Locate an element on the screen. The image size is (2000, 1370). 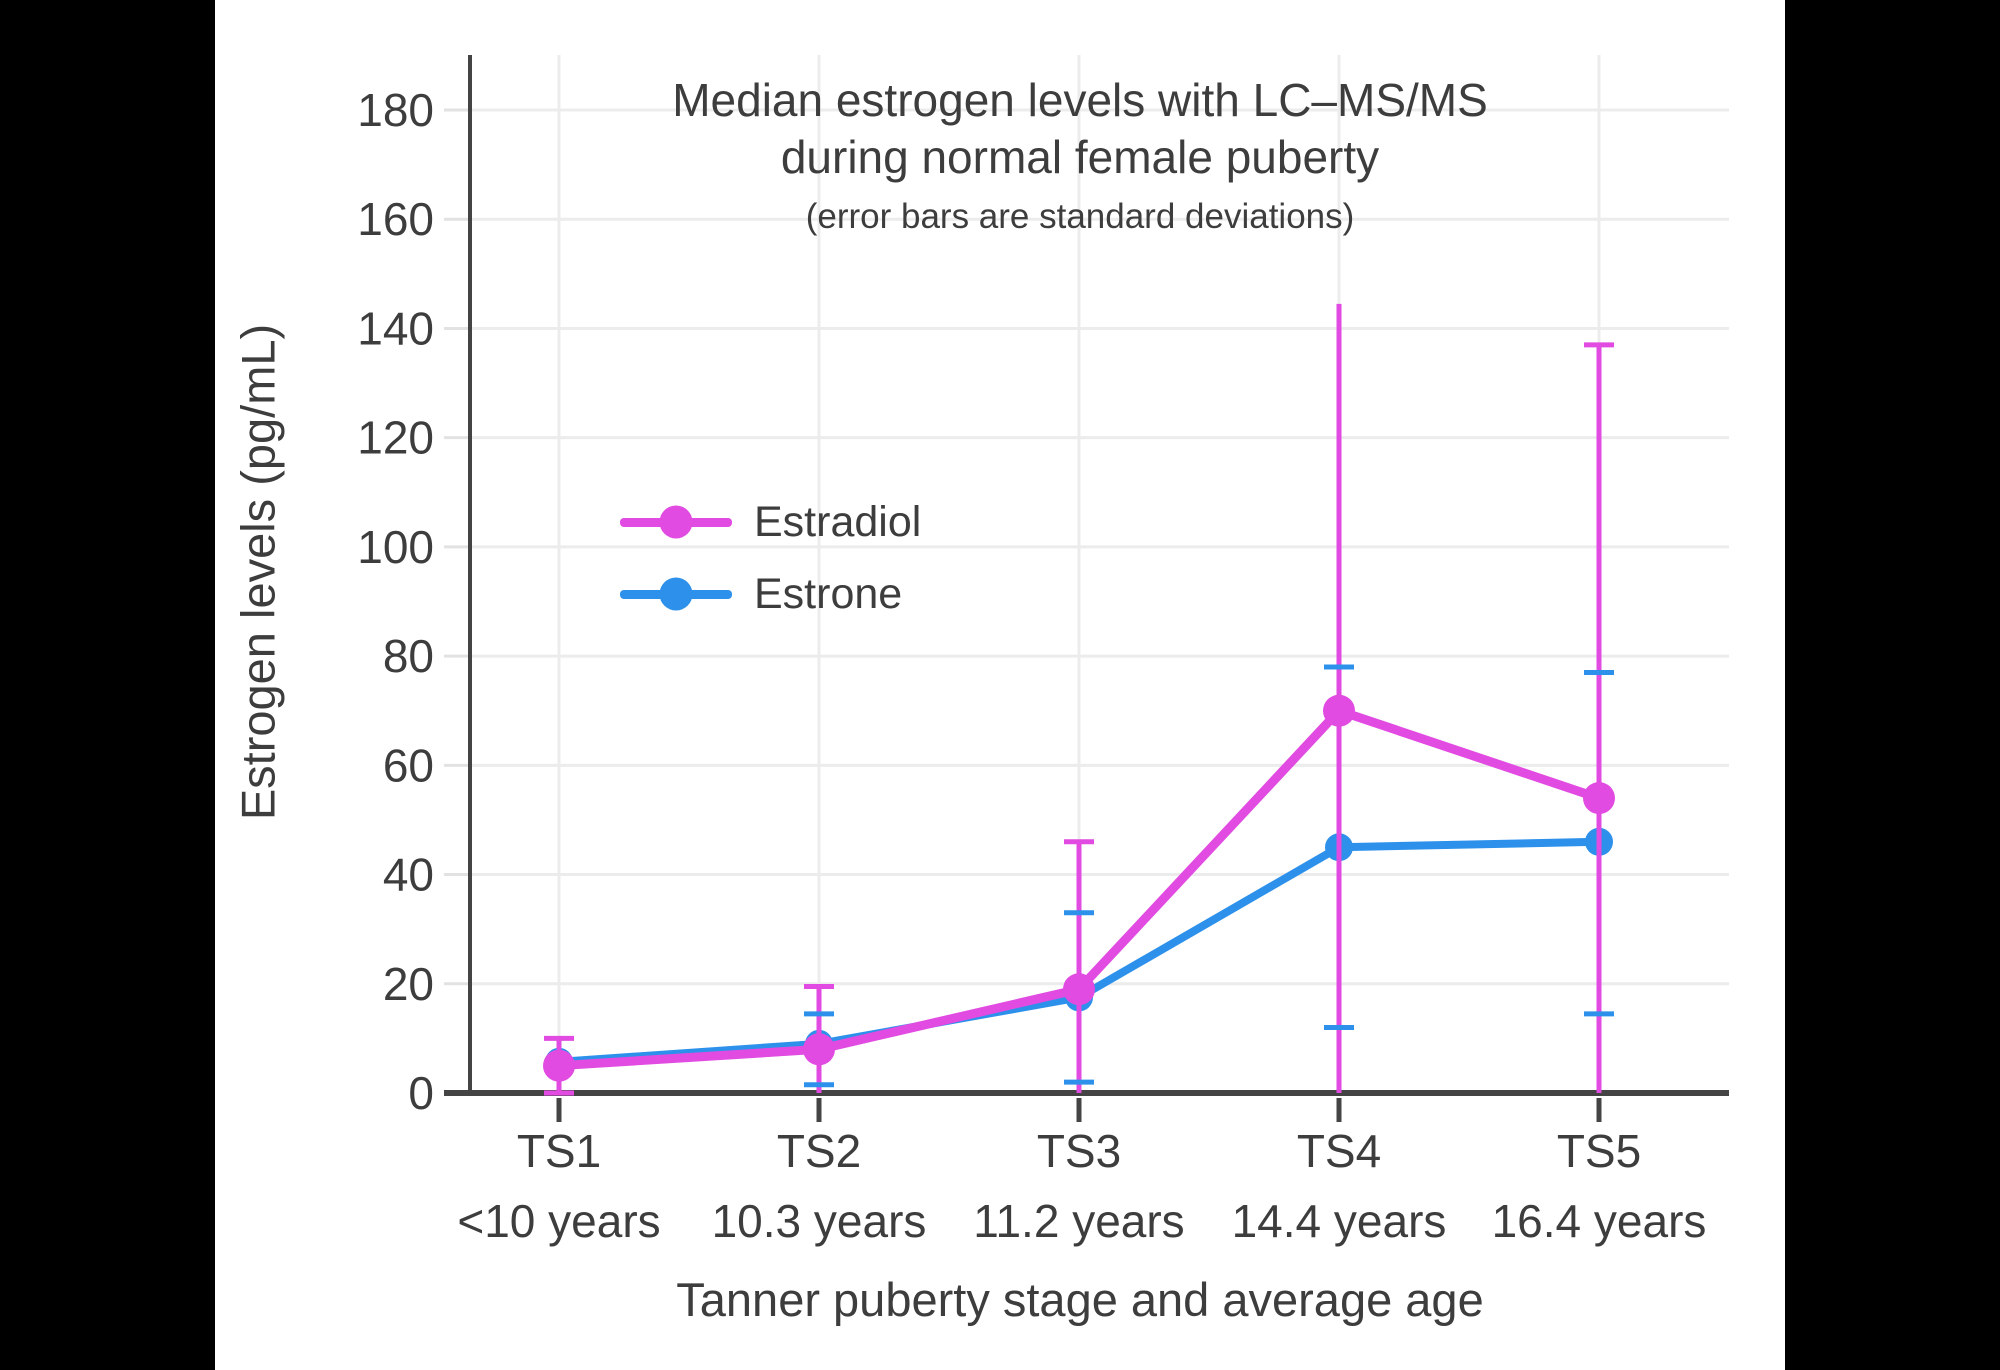
y-tick-label-60: 60 is located at coordinates (408, 765).